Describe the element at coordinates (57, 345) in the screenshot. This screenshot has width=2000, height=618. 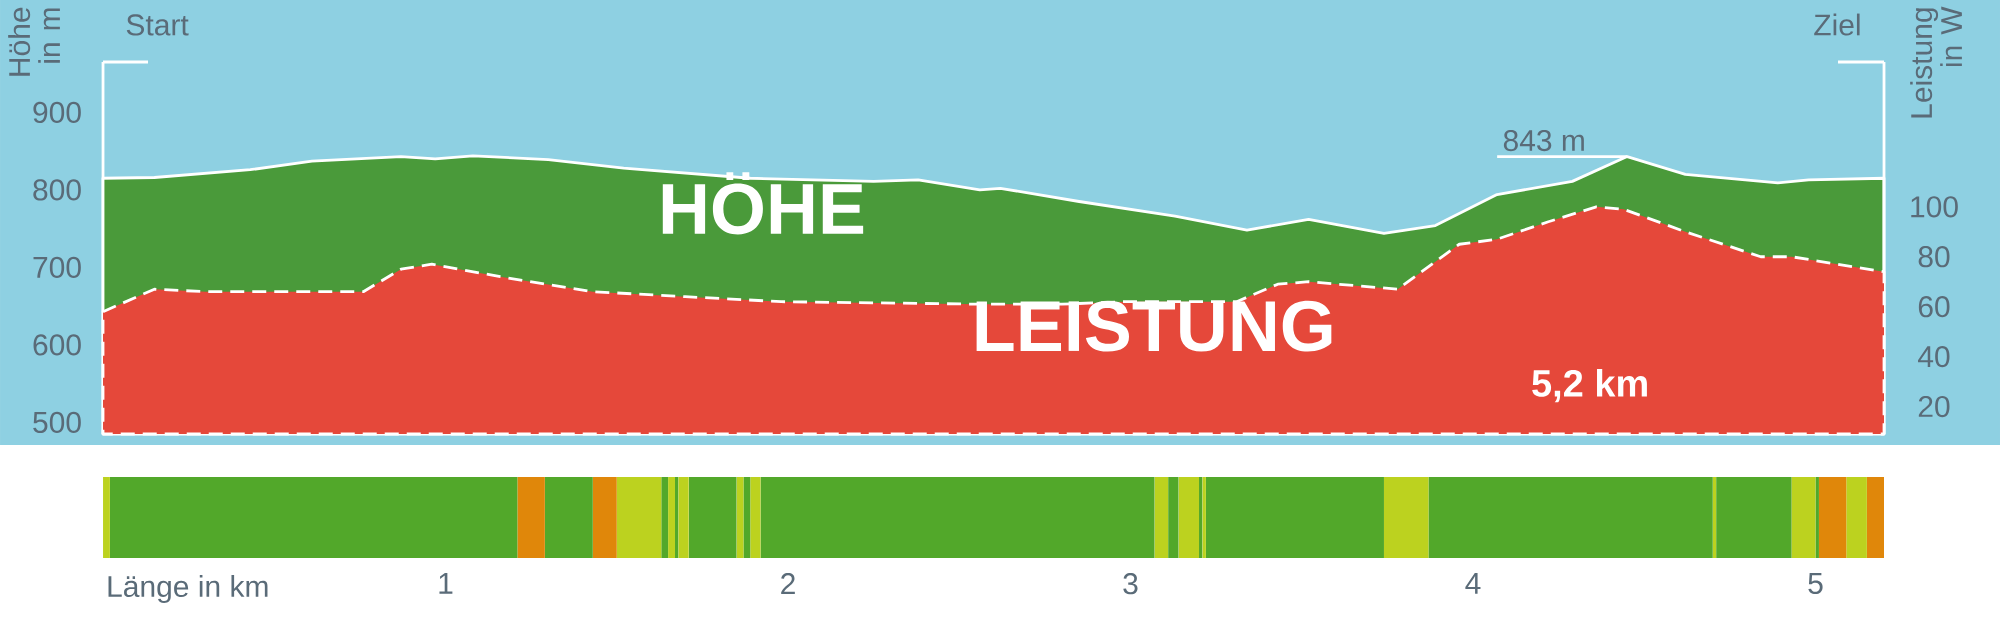
I see `y-tick-label: 600` at that location.